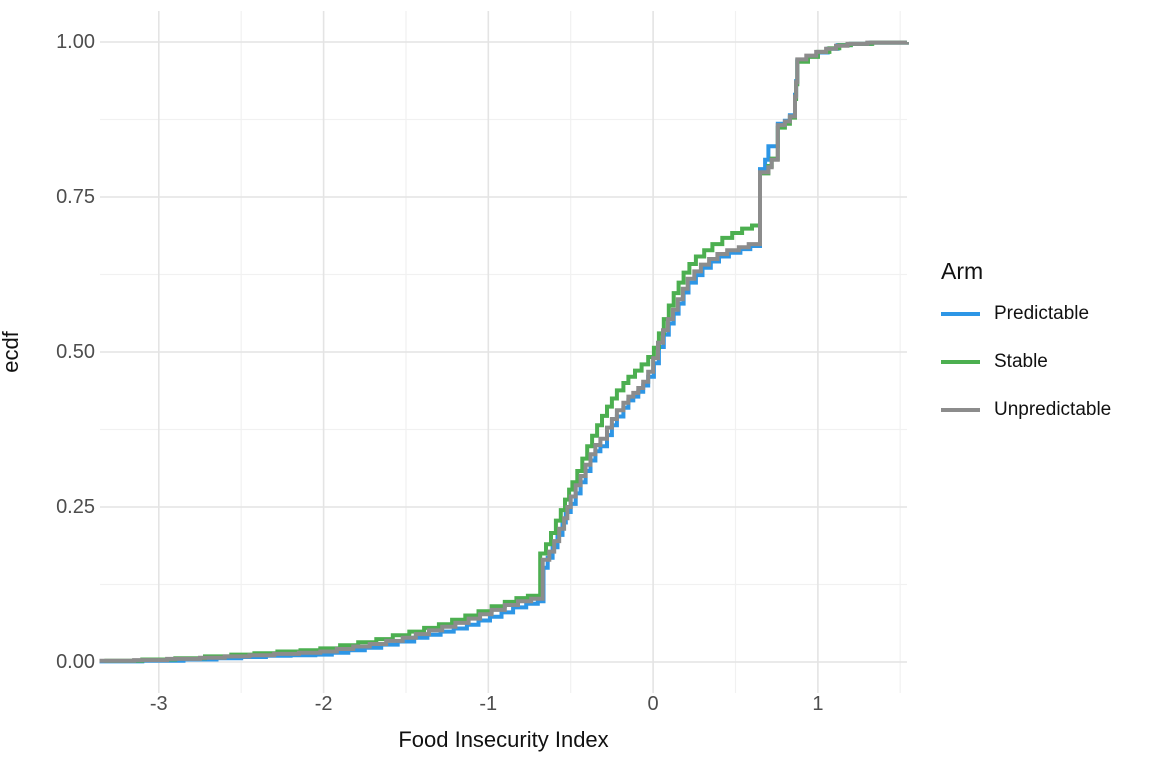 Image resolution: width=1152 pixels, height=768 pixels. I want to click on legend-label: Unpredictable, so click(1053, 409).